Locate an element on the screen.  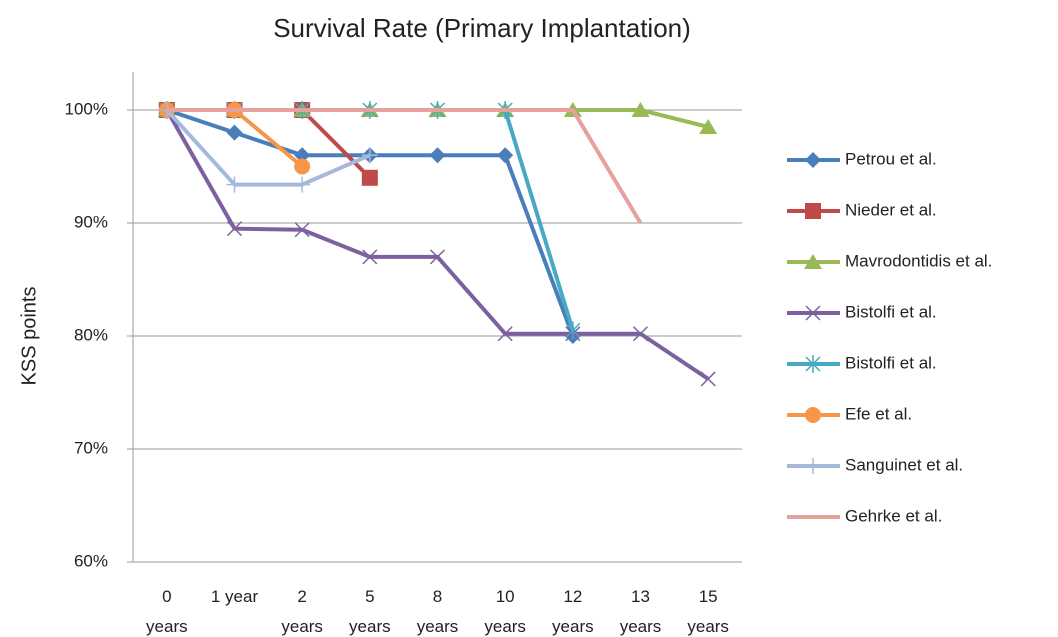
y-tick-label: 80% is located at coordinates (91, 334).